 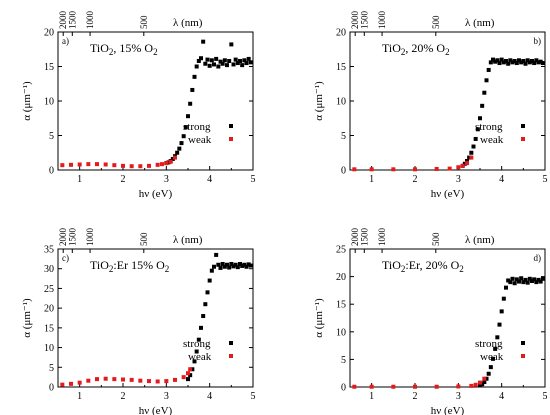 What do you see at coordinates (209, 396) in the screenshot?
I see `x-tick-label: 4` at bounding box center [209, 396].